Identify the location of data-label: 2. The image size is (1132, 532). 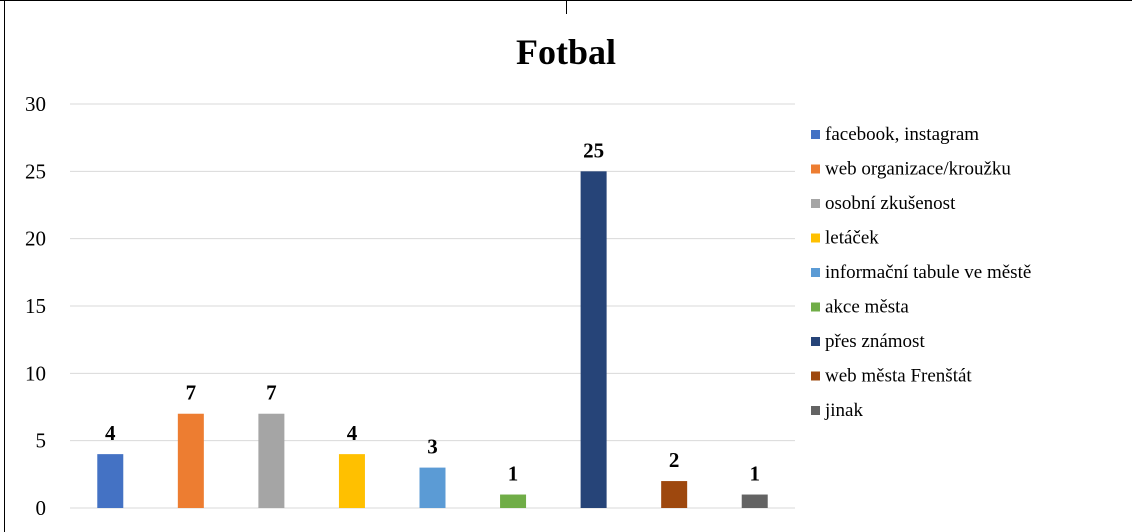
(674, 460).